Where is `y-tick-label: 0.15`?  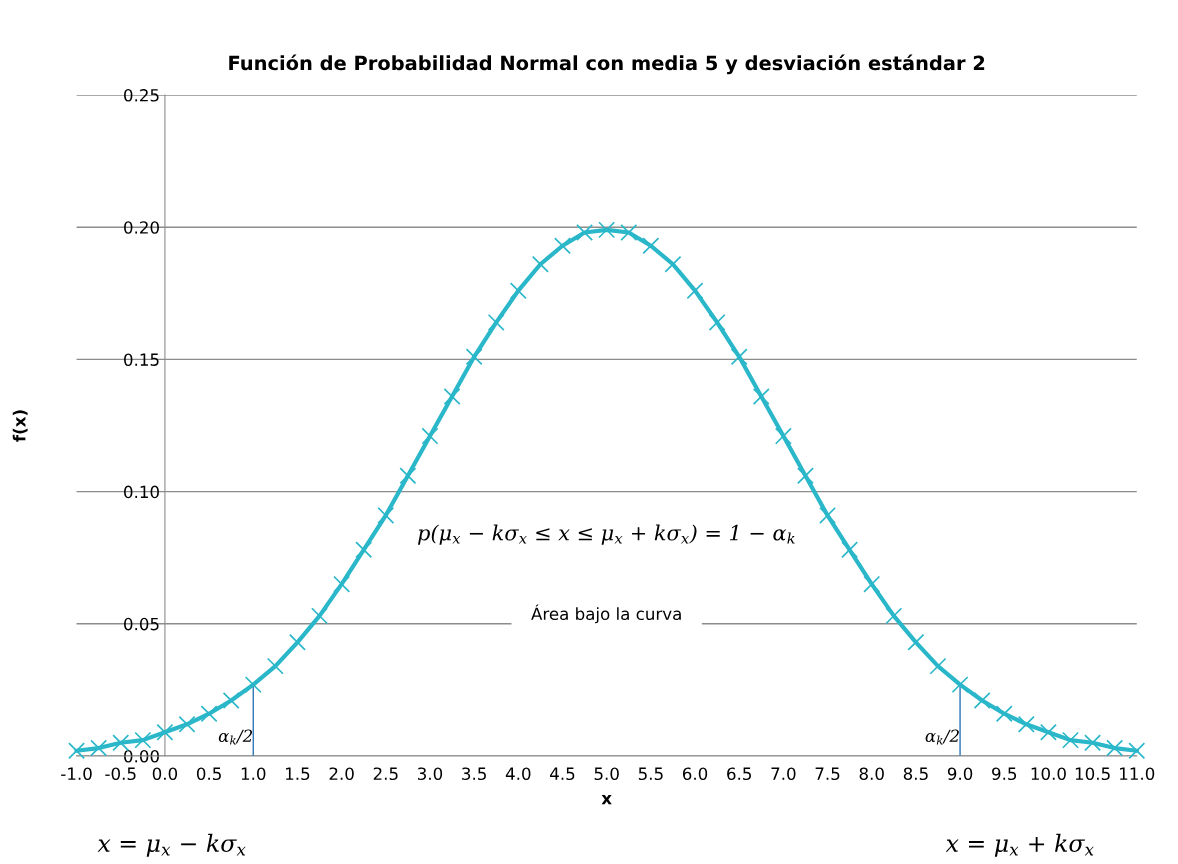
y-tick-label: 0.15 is located at coordinates (141, 359).